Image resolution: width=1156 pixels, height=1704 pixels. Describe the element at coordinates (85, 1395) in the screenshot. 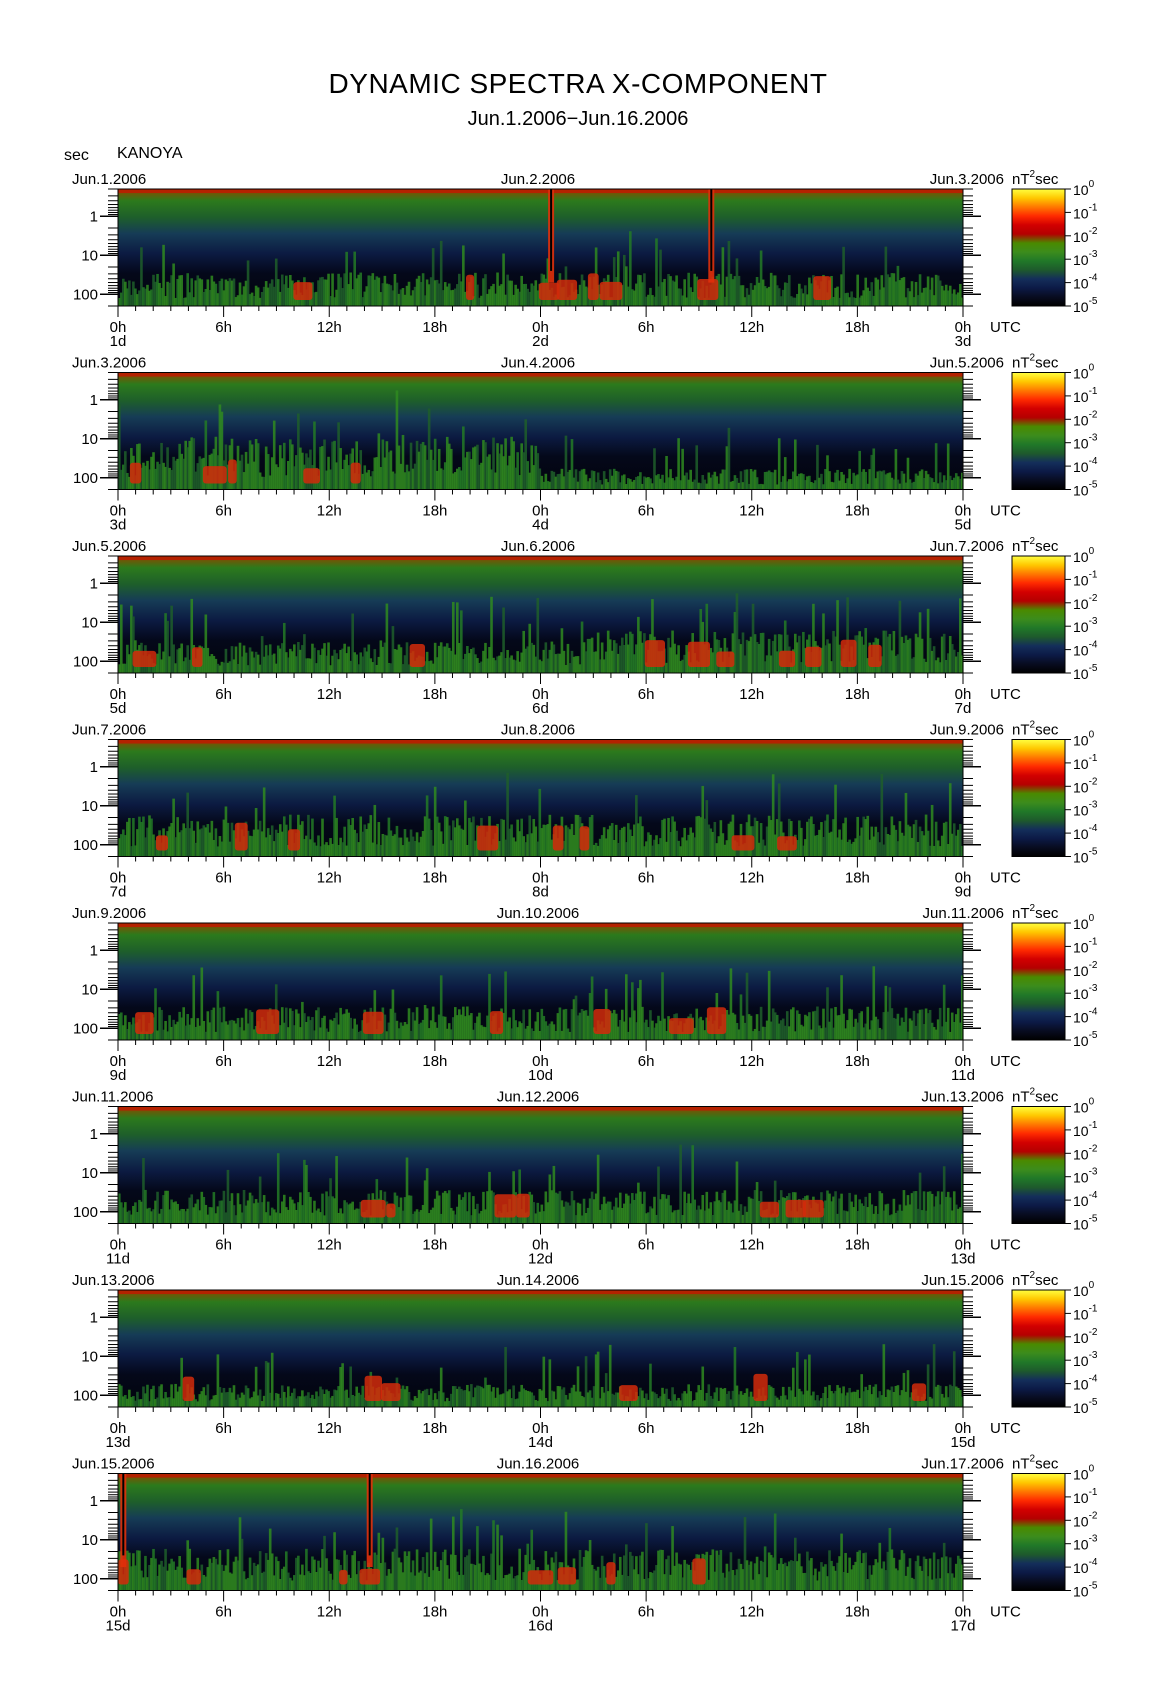

I see `y-tick-label: 100` at that location.